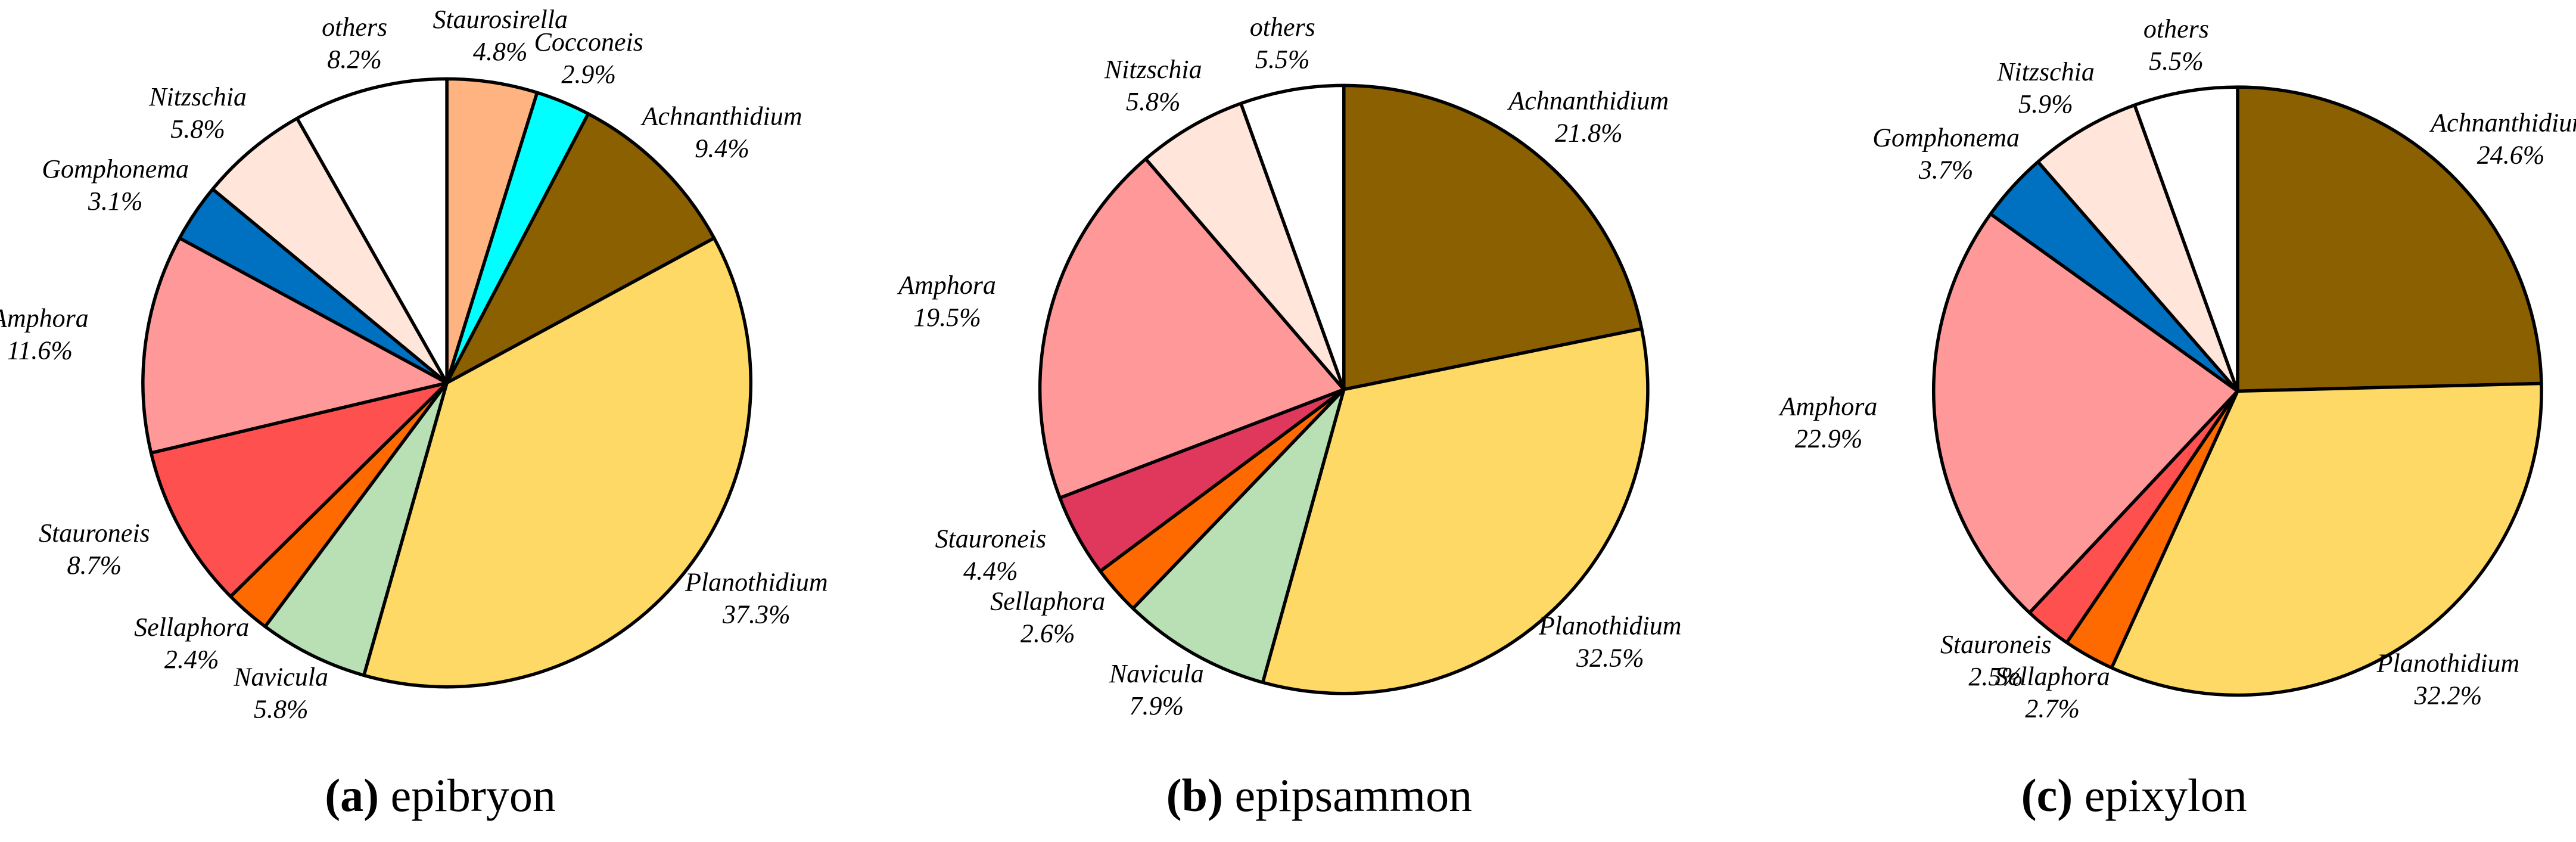  What do you see at coordinates (500, 51) in the screenshot?
I see `slice-percent: 4.8%` at bounding box center [500, 51].